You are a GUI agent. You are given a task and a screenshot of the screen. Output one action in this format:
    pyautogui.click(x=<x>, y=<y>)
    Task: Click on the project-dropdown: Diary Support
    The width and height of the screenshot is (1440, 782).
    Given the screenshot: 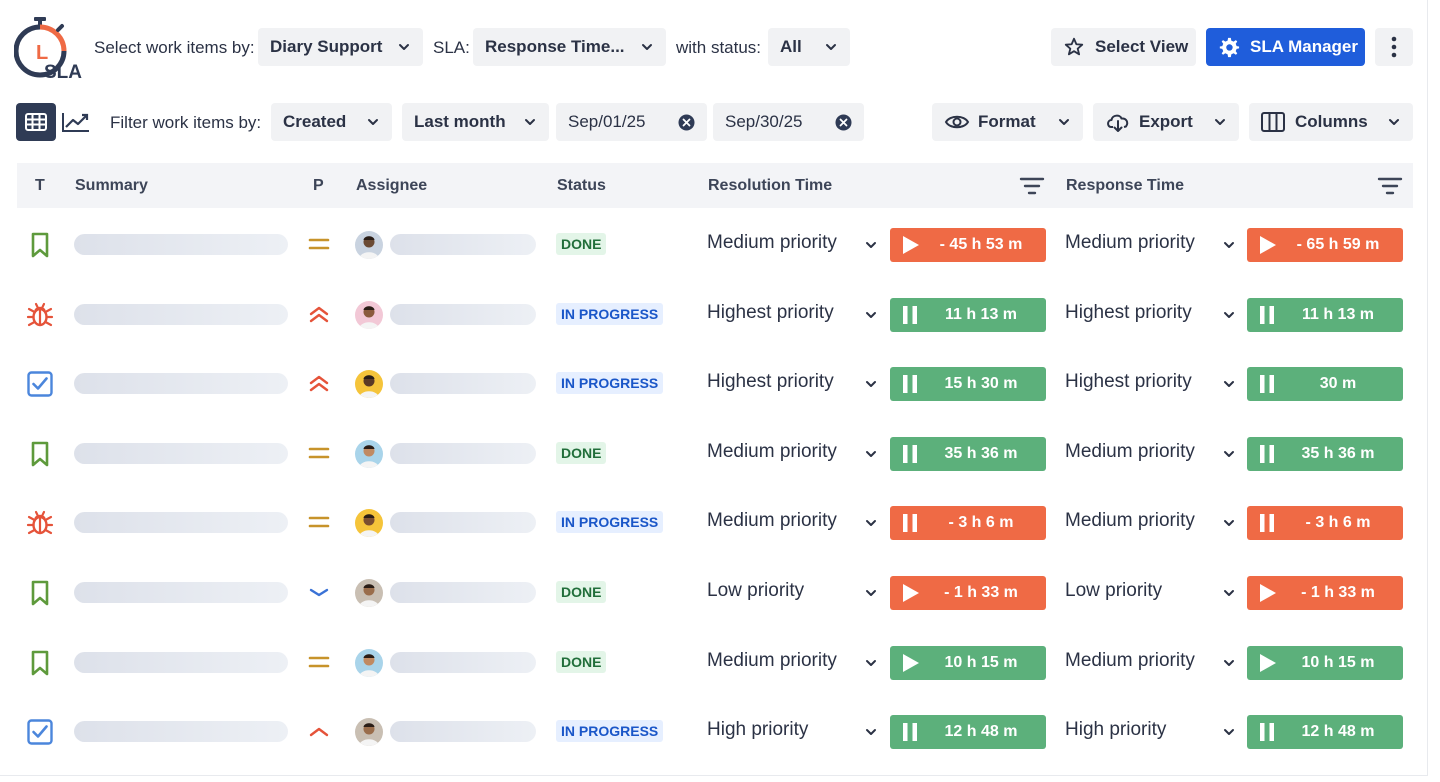 What is the action you would take?
    pyautogui.click(x=340, y=47)
    